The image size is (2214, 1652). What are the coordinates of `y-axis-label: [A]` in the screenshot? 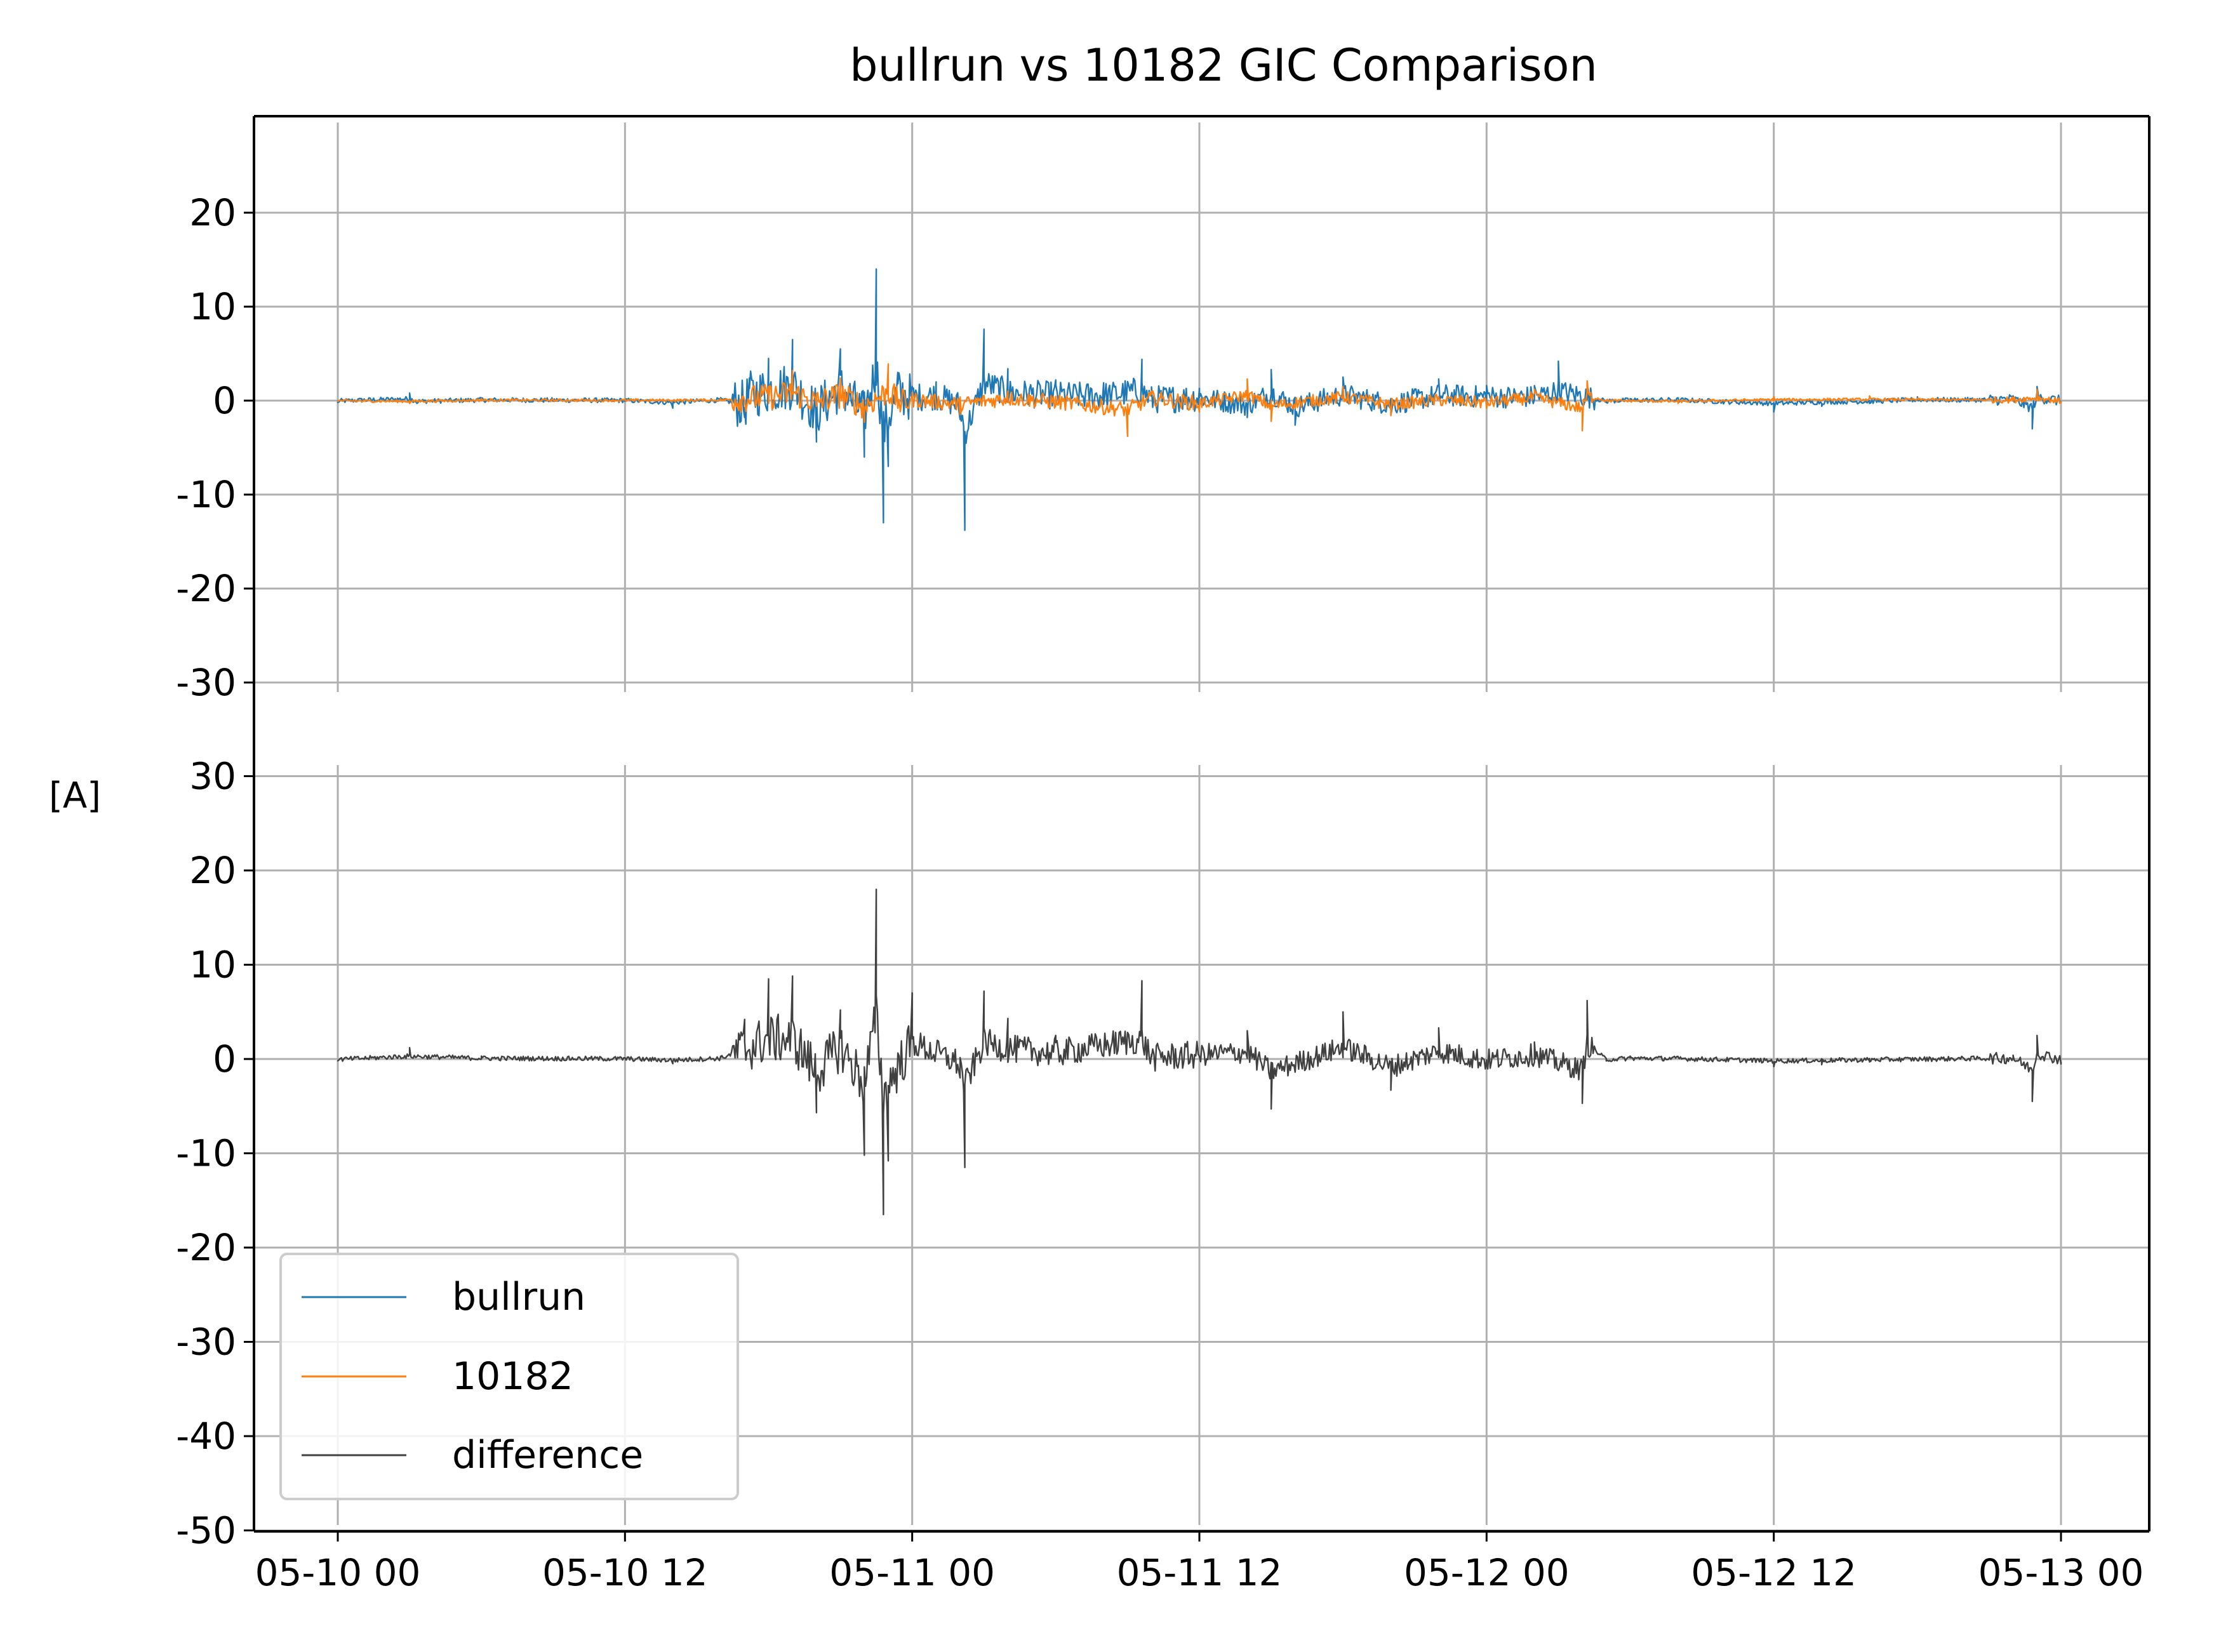 It's located at (75, 795).